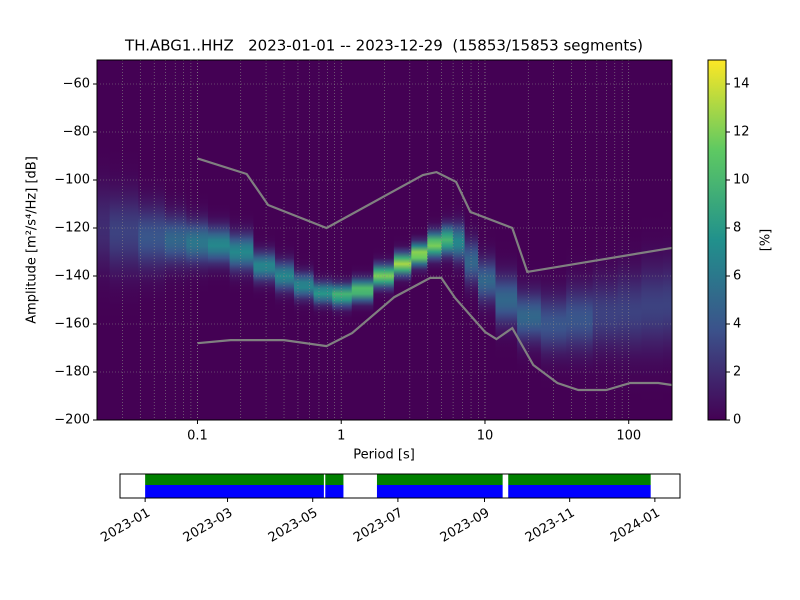 The image size is (800, 600). I want to click on y-tick-label: −160, so click(72, 324).